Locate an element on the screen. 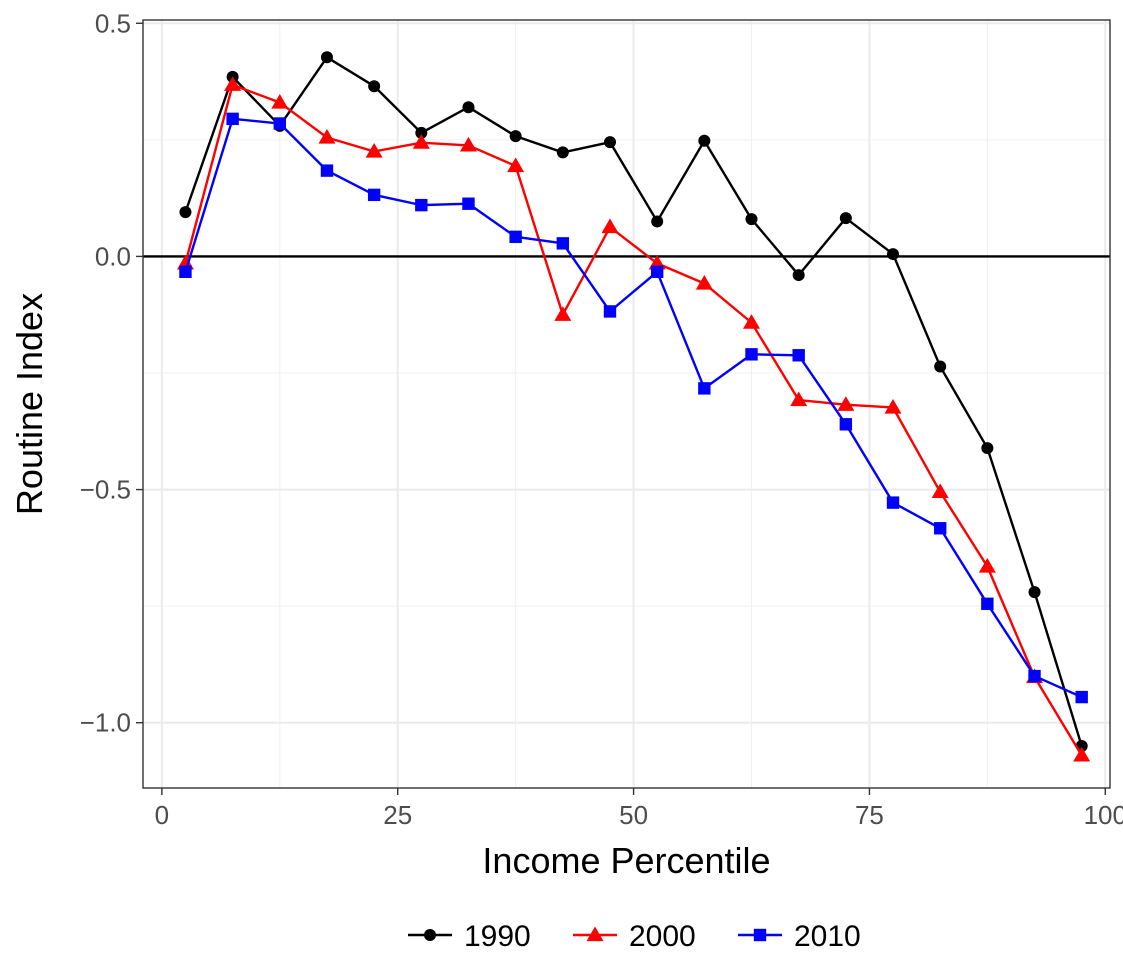  legend-item-2010: 2010 is located at coordinates (799, 936).